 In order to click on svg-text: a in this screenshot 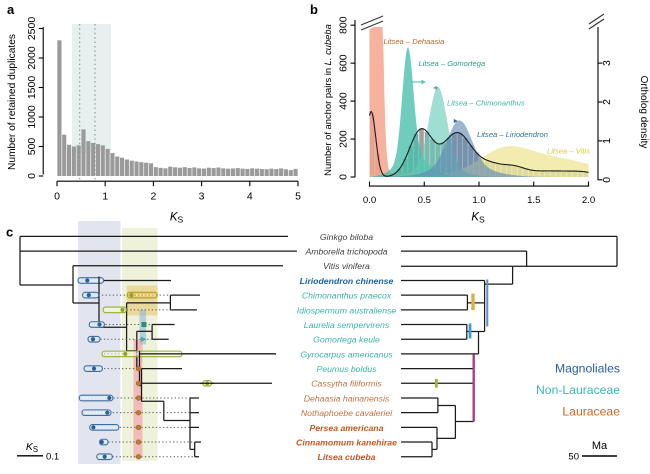, I will do `click(11, 9)`.